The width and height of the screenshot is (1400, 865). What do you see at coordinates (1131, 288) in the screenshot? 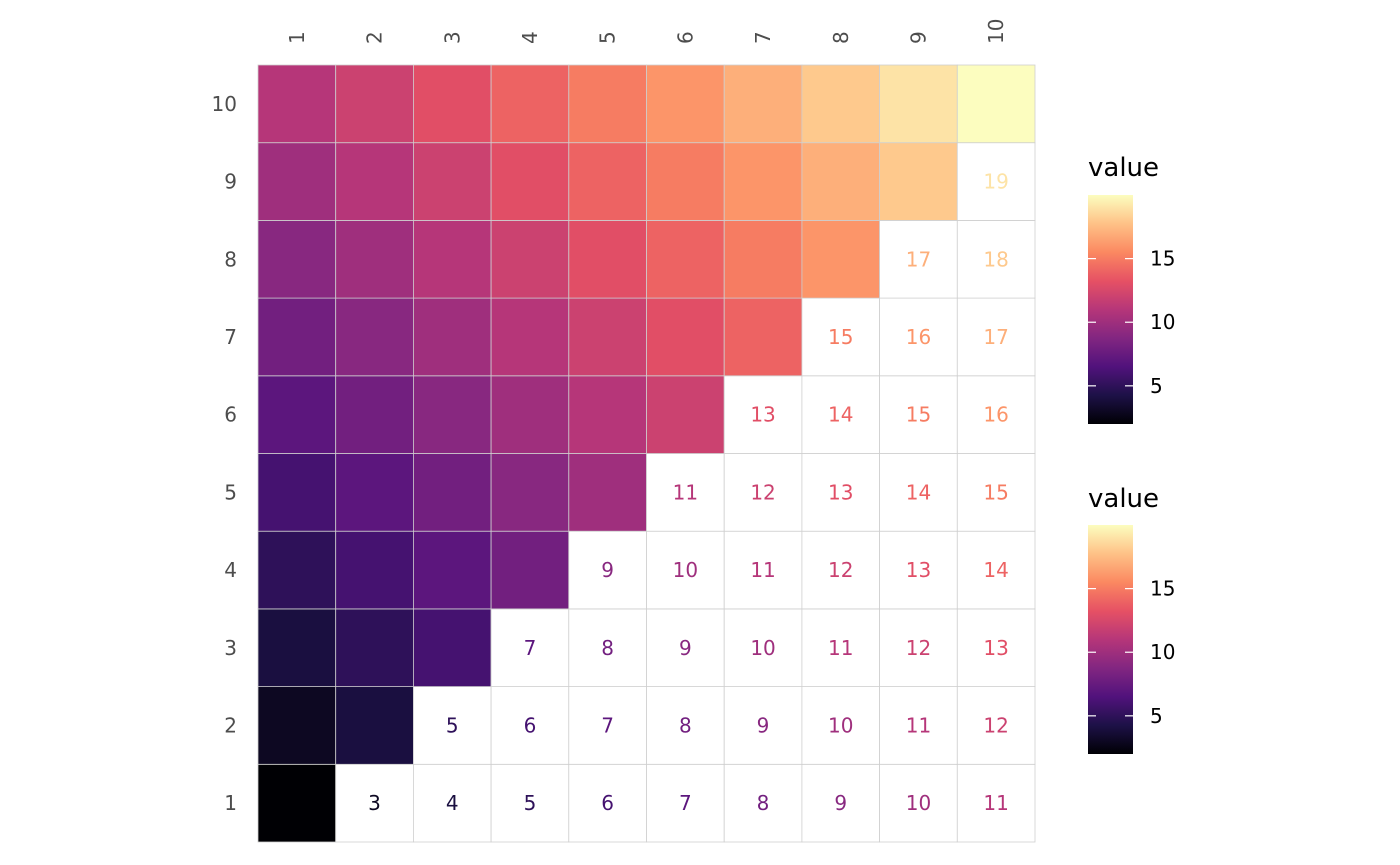
I see `legend-fill: value 5 10 15` at bounding box center [1131, 288].